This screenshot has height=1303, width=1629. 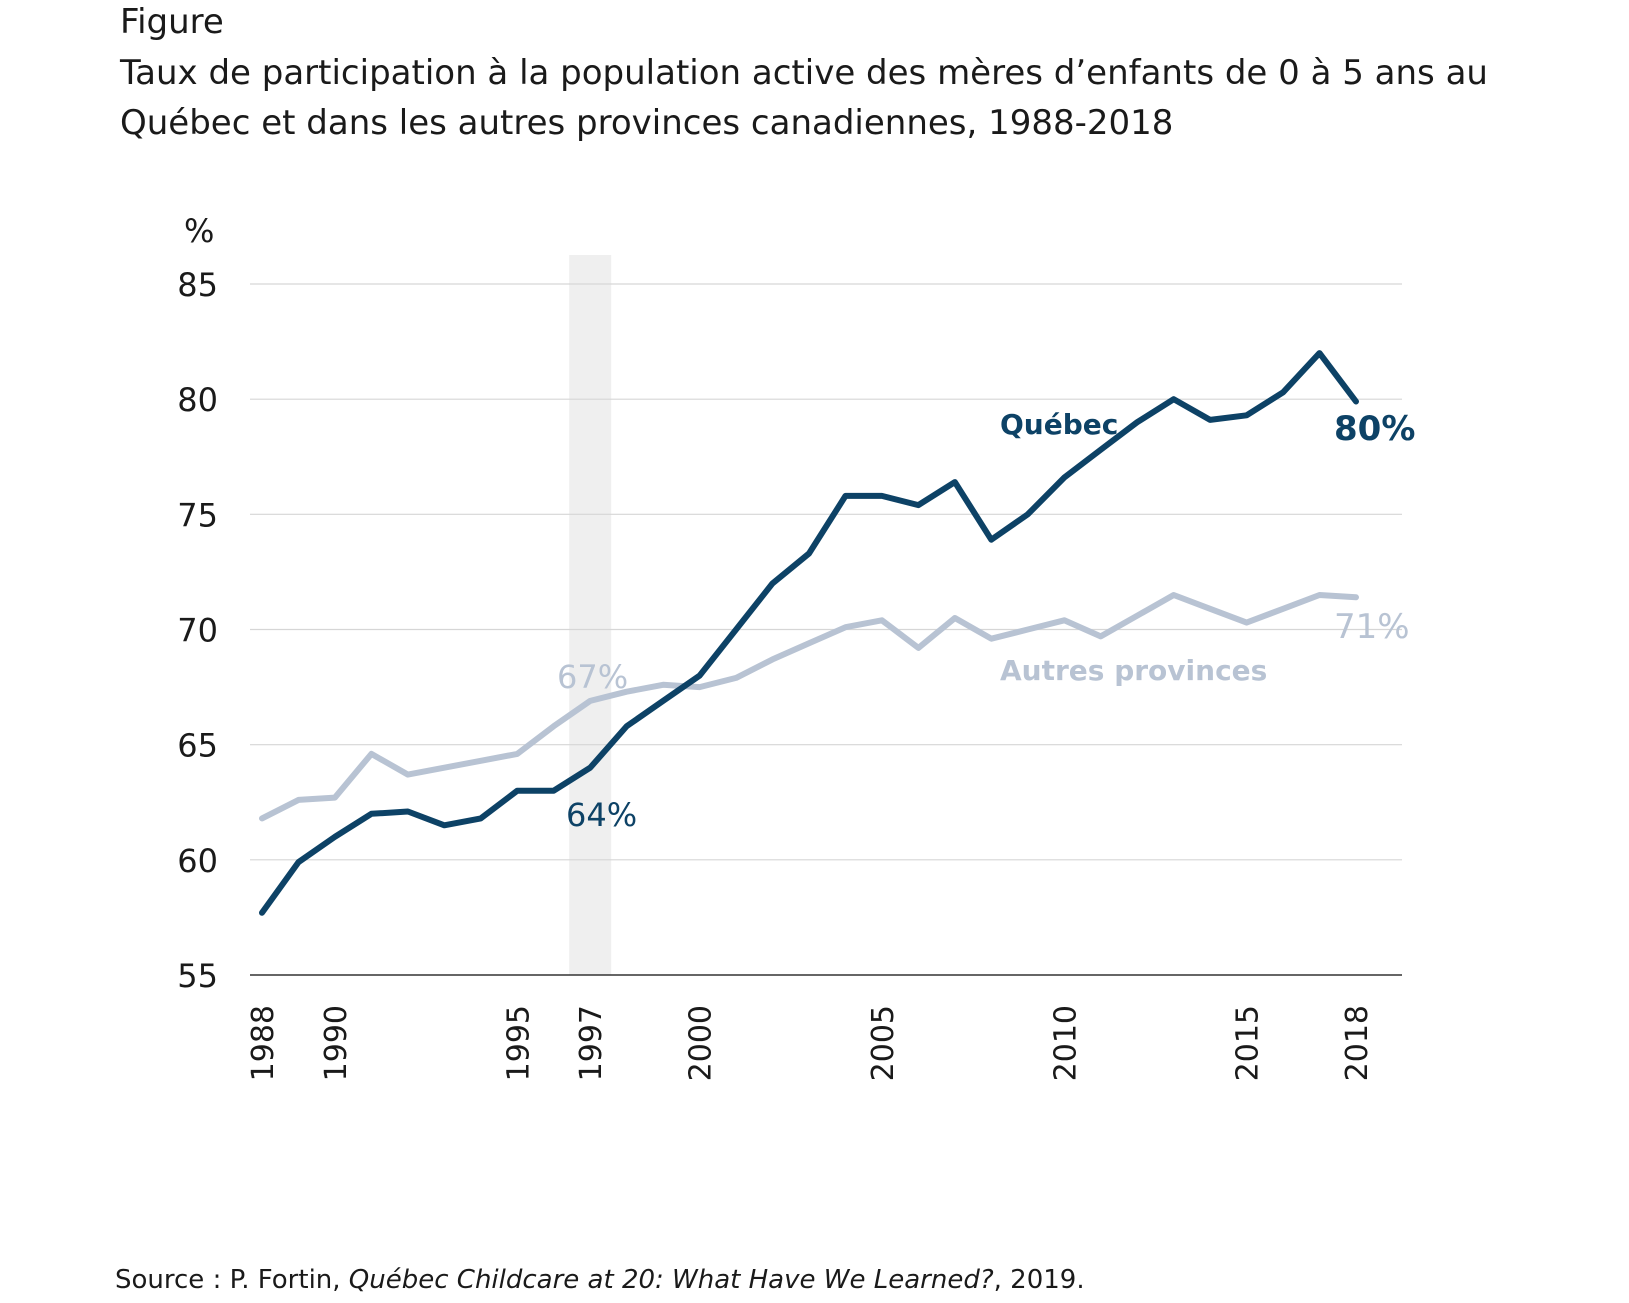 What do you see at coordinates (197, 285) in the screenshot?
I see `y-tick-85: 85` at bounding box center [197, 285].